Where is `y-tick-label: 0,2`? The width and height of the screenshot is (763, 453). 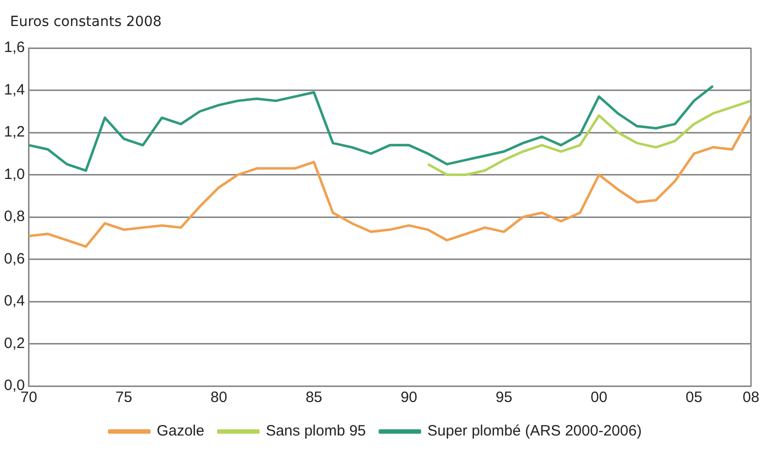 y-tick-label: 0,2 is located at coordinates (14, 343).